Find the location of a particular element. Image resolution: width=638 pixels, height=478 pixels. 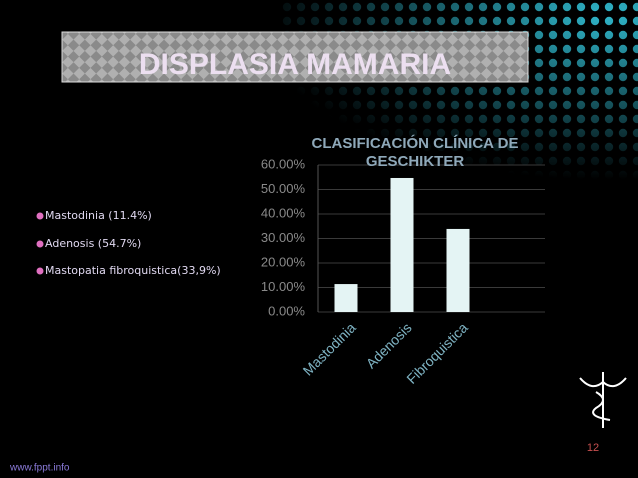

y-tick-label: 20.00% is located at coordinates (283, 261).